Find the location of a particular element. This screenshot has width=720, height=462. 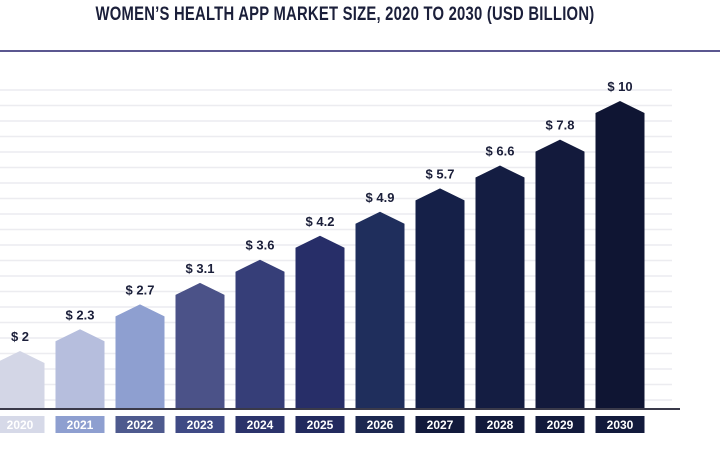

year-label-box-2027 is located at coordinates (440, 424).